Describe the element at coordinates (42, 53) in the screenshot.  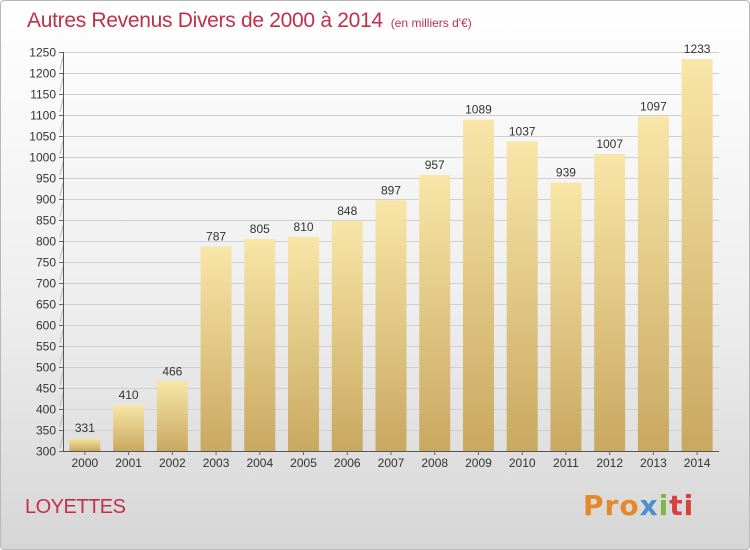
I see `y-tick-label: 1250` at that location.